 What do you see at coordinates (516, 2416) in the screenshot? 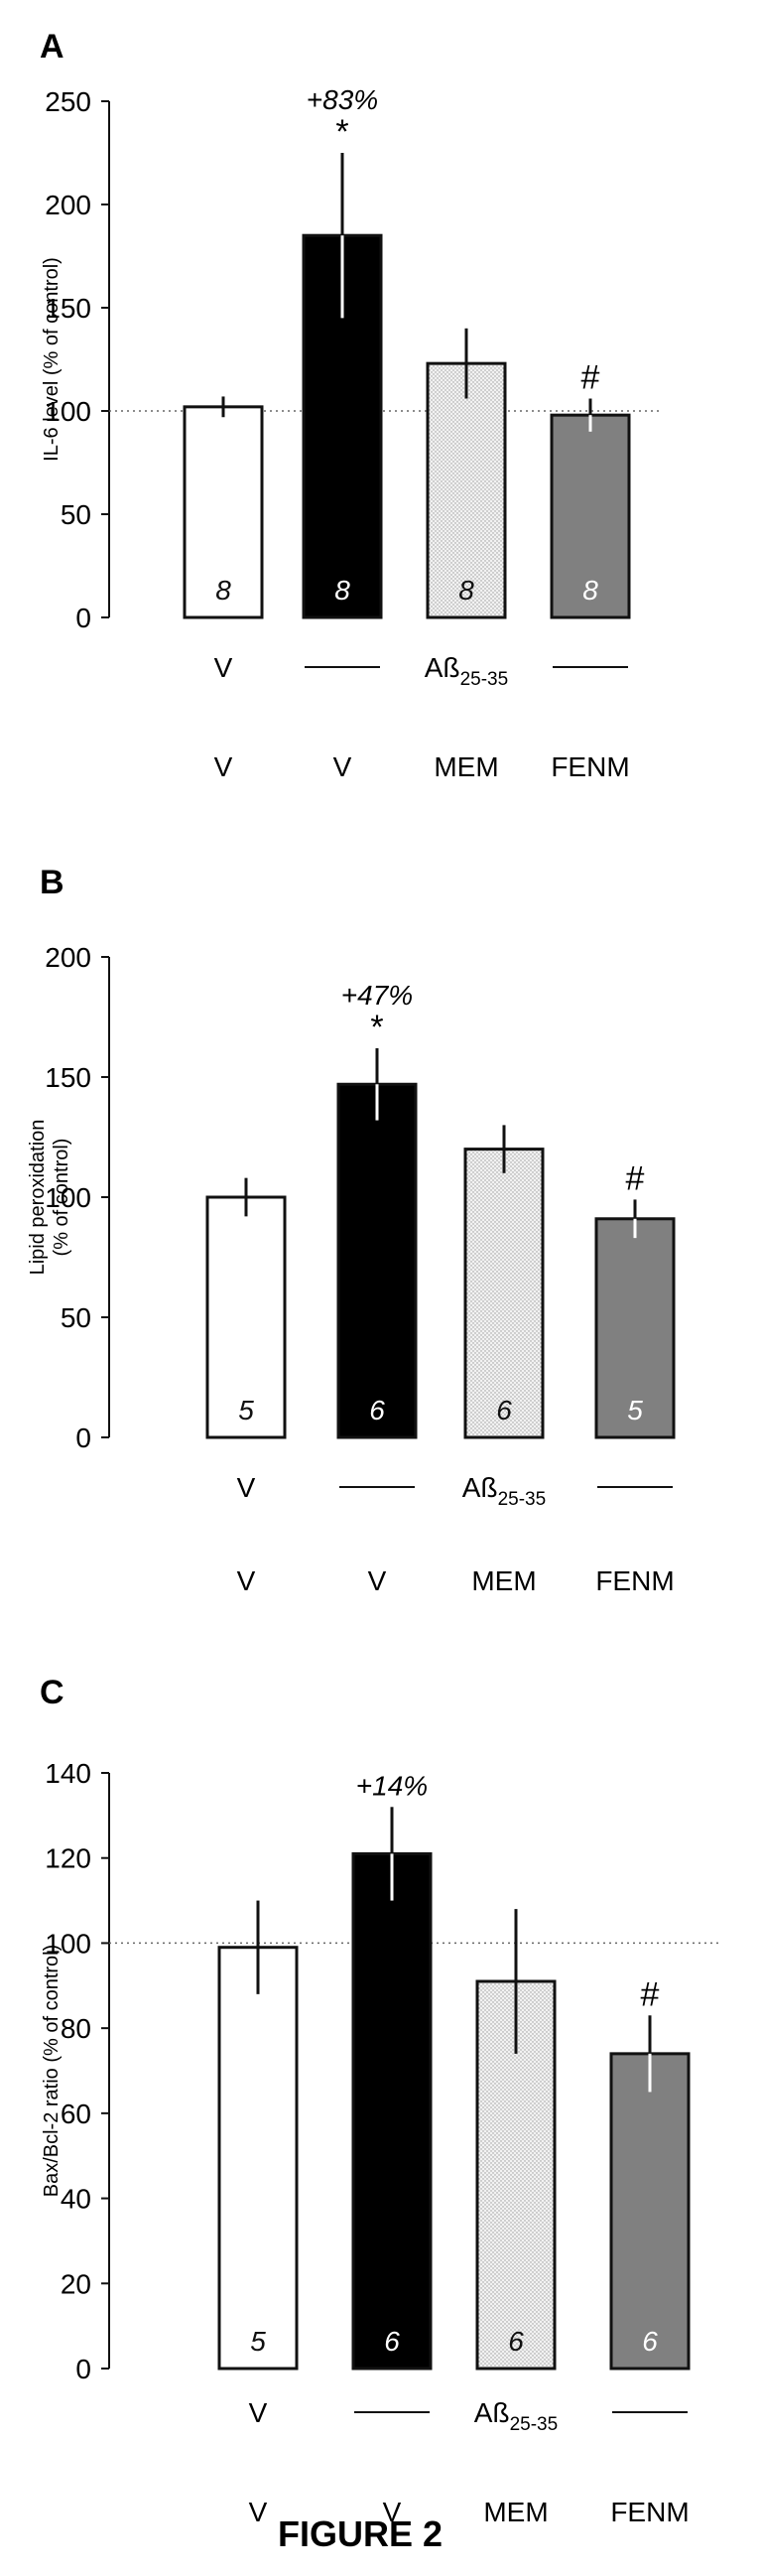
I see `panel-c-treatment-label: Aß25-35` at bounding box center [516, 2416].